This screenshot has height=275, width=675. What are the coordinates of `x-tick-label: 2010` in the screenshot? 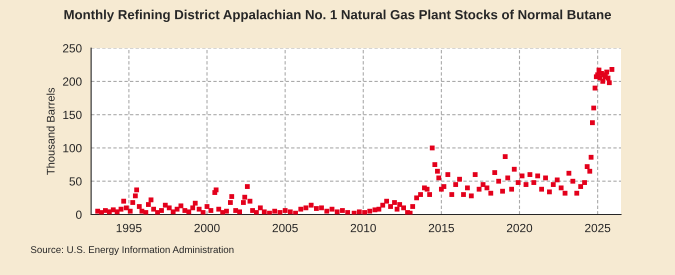 It's located at (363, 228).